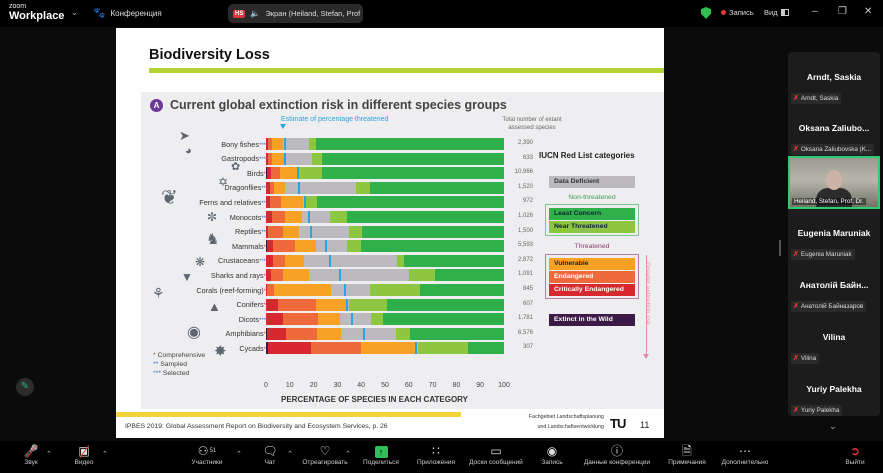 The image size is (883, 473). Describe the element at coordinates (239, 454) in the screenshot. I see `participants-options-caret-icon: ⌃` at that location.